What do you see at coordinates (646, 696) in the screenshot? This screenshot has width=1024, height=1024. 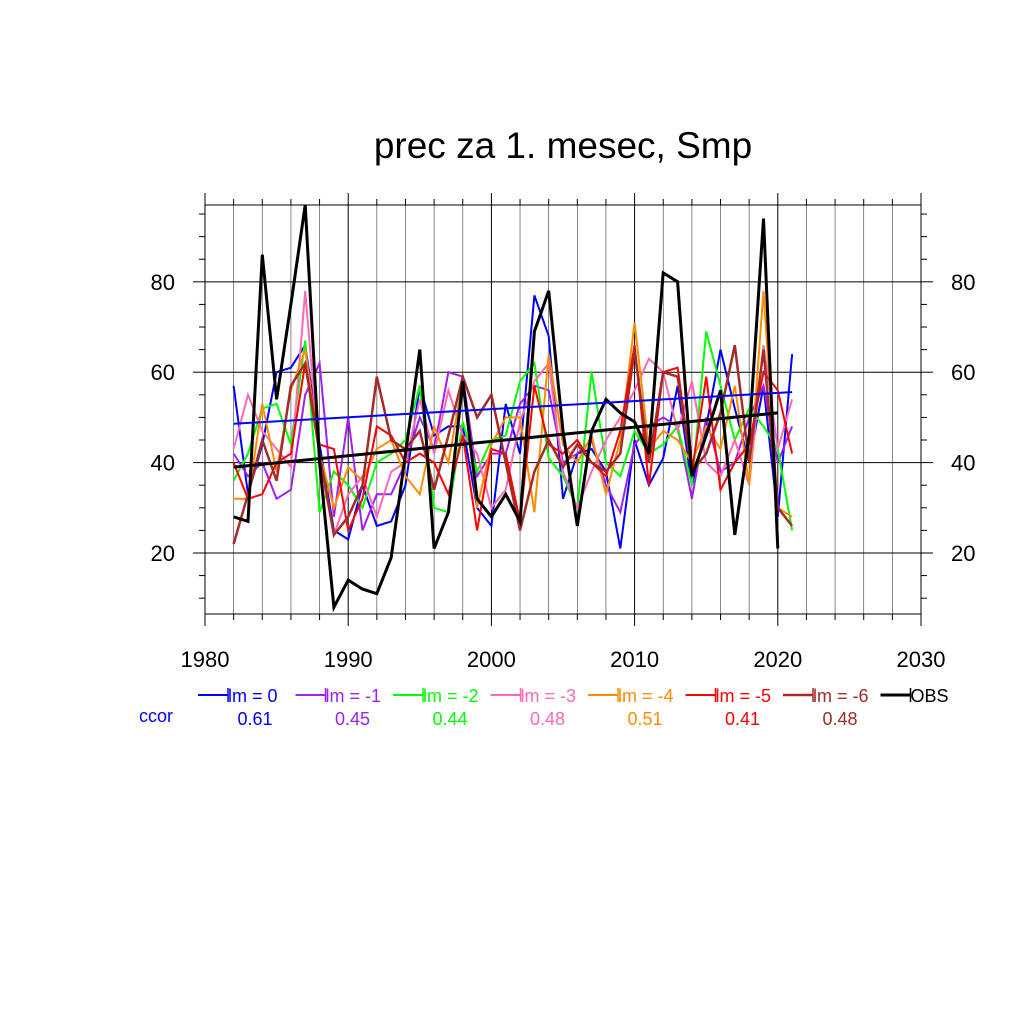 I see `legend-label: lm = -4` at bounding box center [646, 696].